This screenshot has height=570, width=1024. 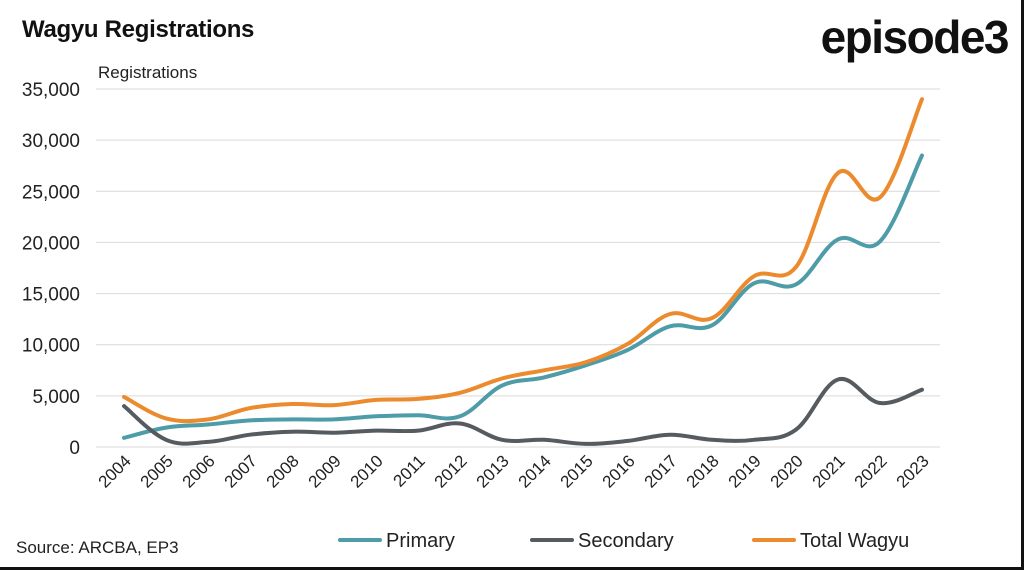 What do you see at coordinates (97, 547) in the screenshot?
I see `source-note: Source: ARCBA, EP3` at bounding box center [97, 547].